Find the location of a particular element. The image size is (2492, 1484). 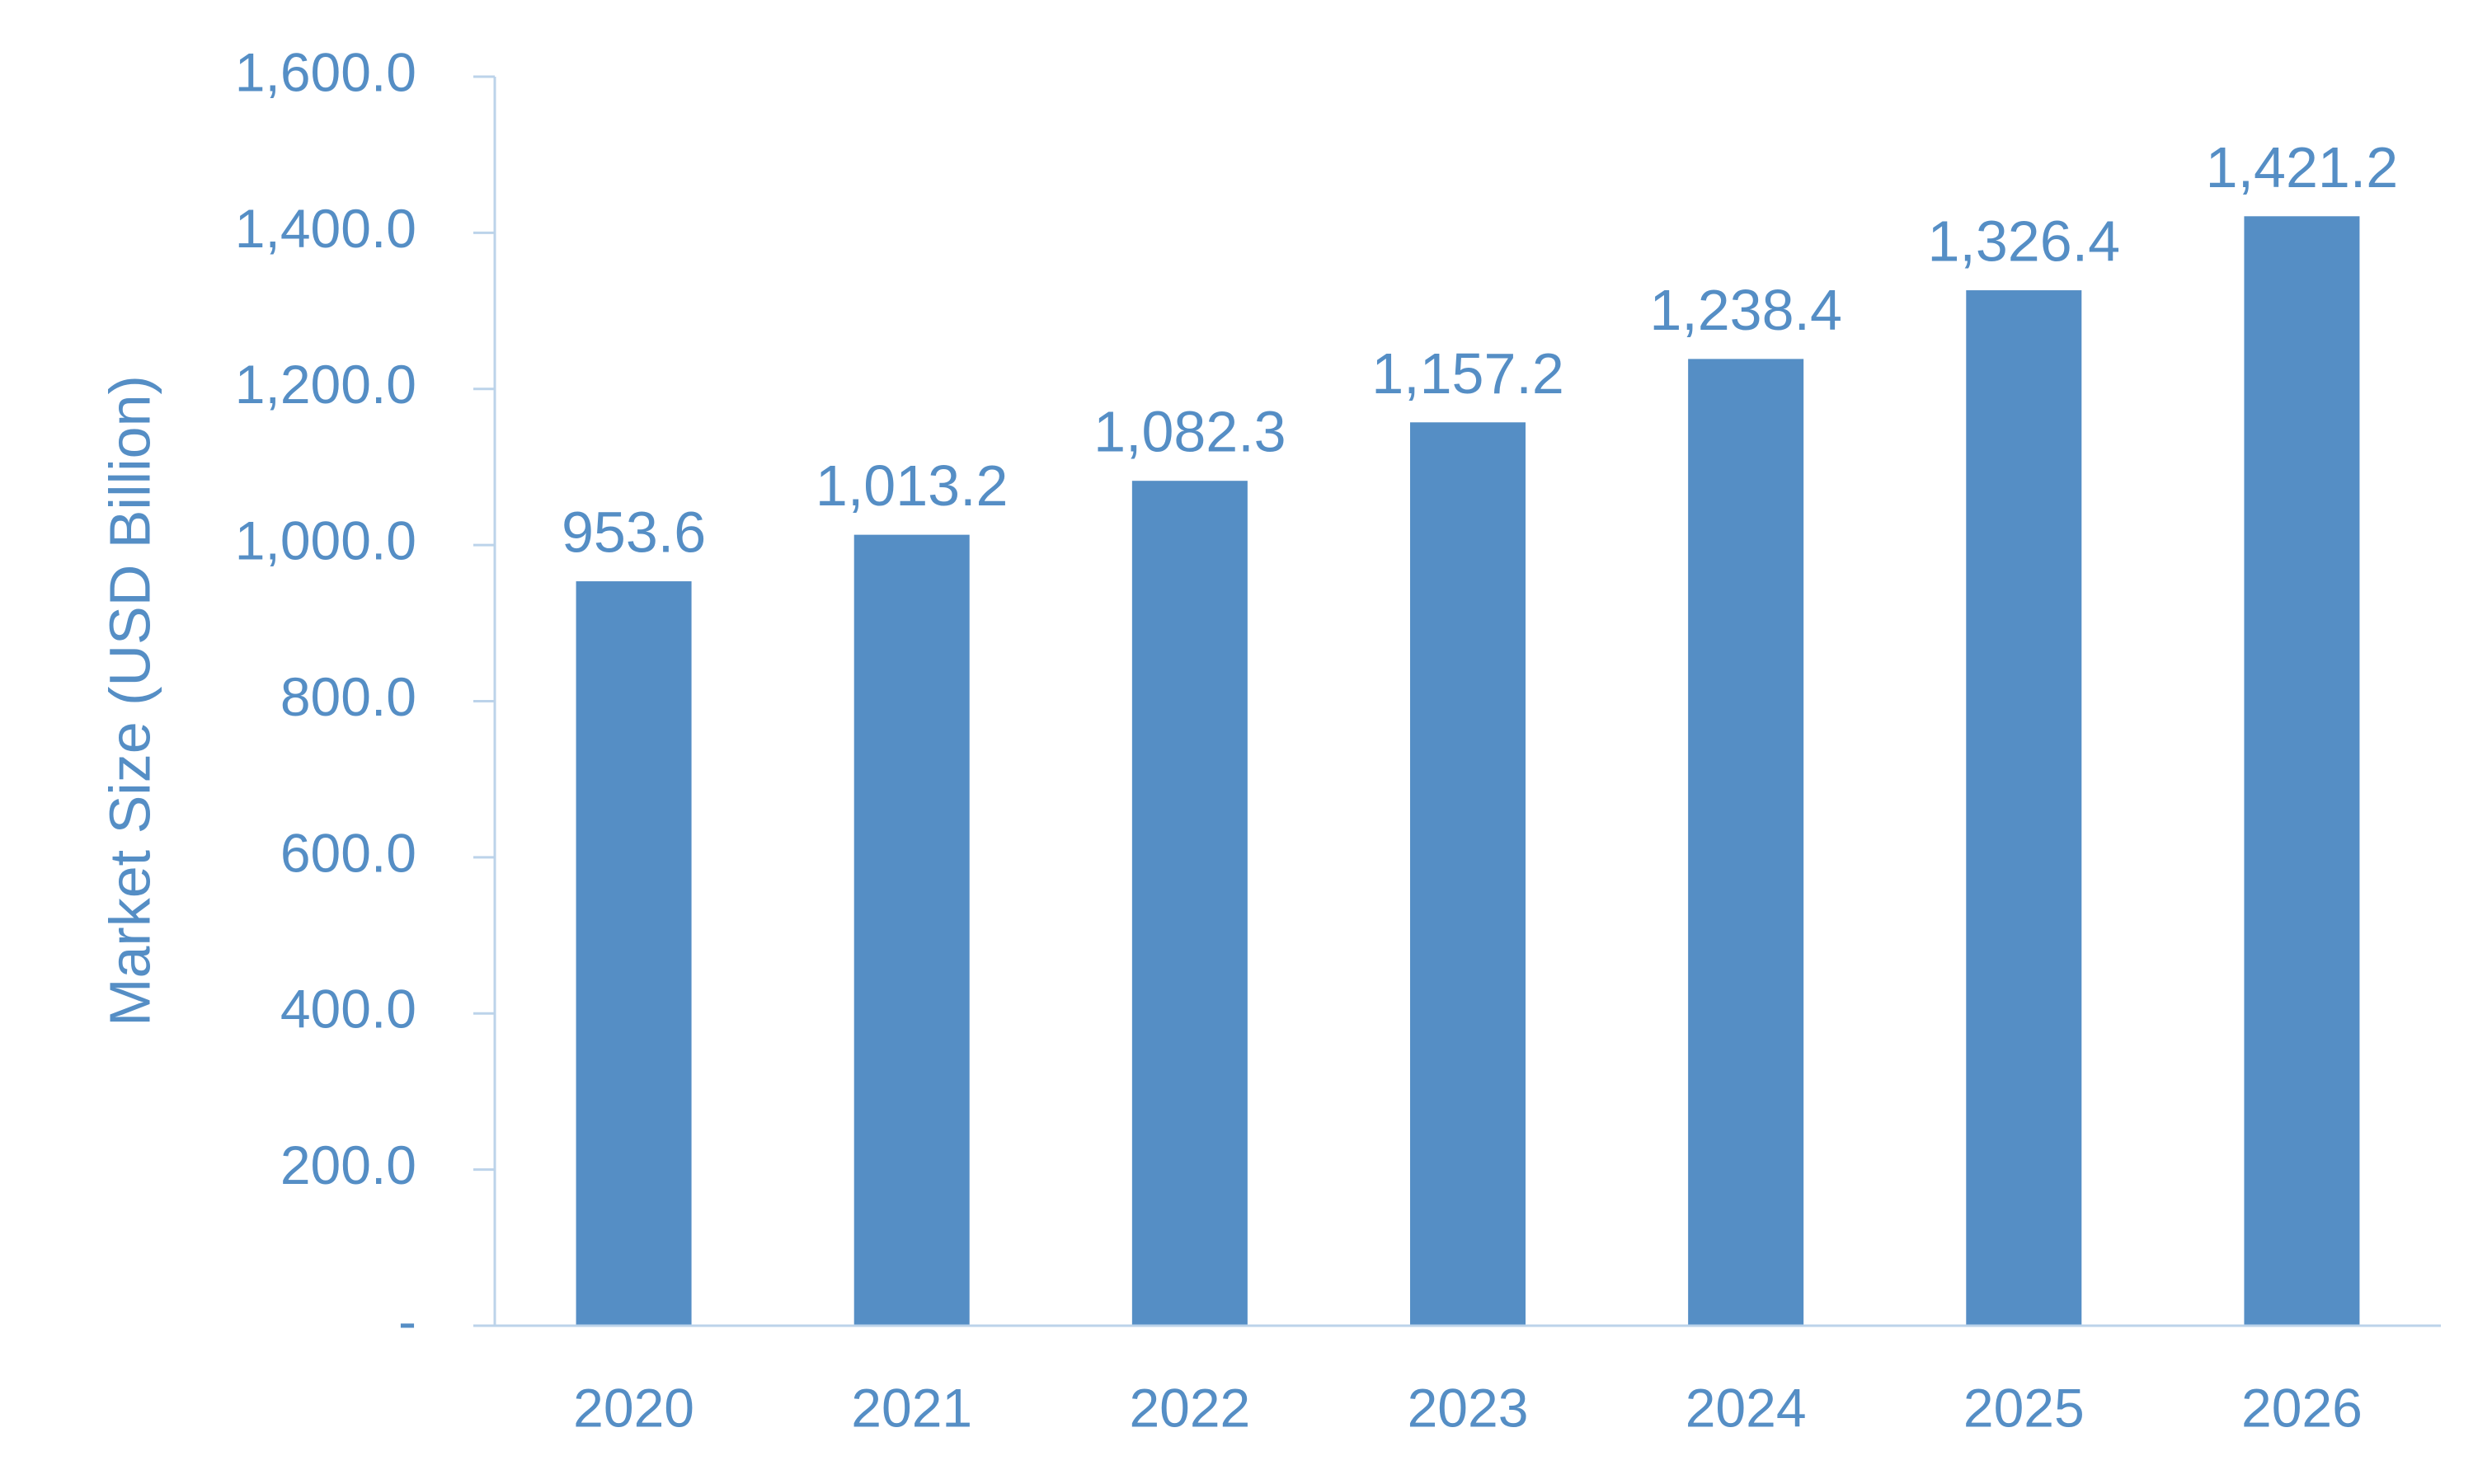

data-label: 1,157.2 is located at coordinates (1468, 373).